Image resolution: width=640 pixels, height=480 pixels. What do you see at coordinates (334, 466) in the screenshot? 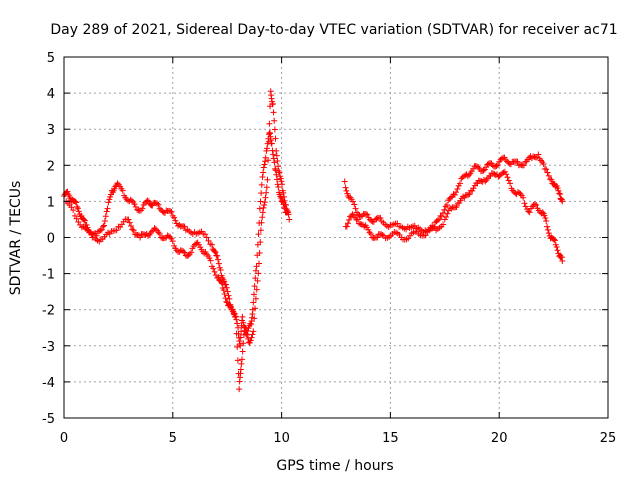
I see `x-axis-label: GPS time / hours` at bounding box center [334, 466].